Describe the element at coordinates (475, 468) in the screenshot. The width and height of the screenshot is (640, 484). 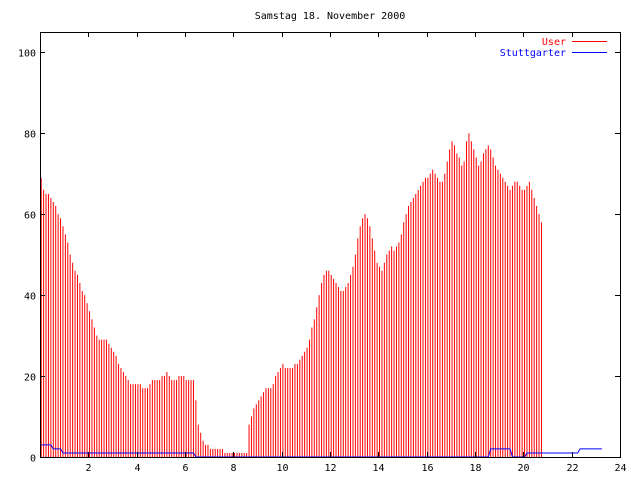
I see `x-tick-label: 18` at that location.